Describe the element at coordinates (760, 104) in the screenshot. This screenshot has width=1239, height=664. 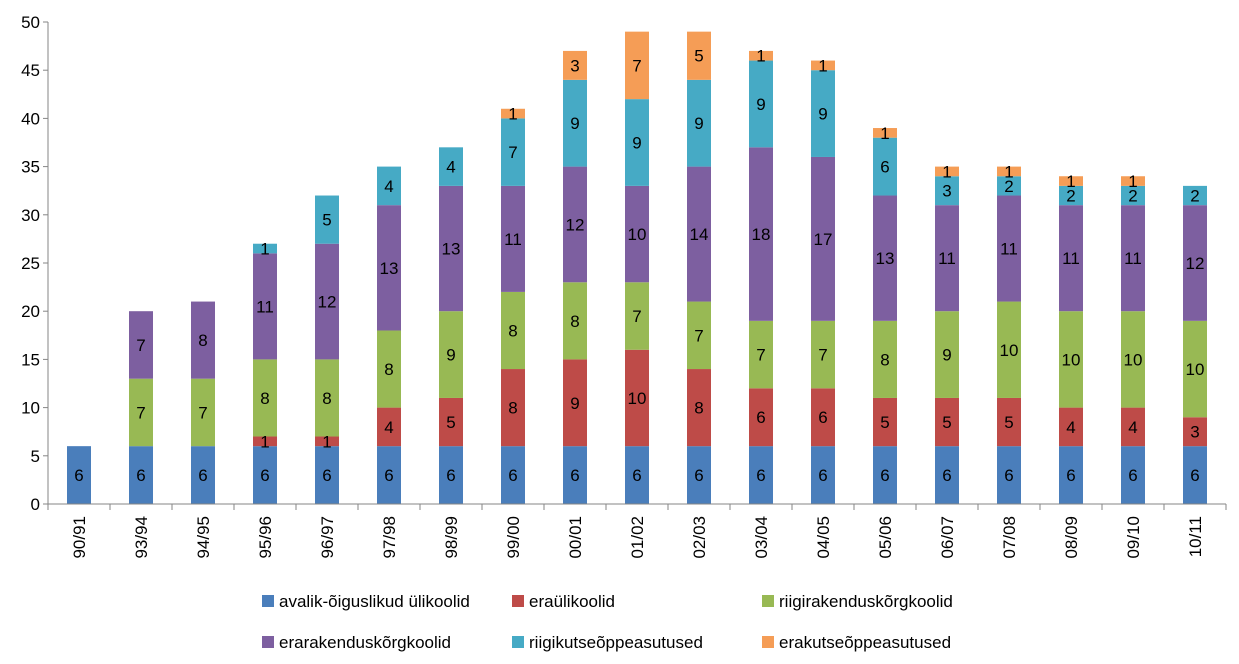
I see `data-label: 9` at that location.